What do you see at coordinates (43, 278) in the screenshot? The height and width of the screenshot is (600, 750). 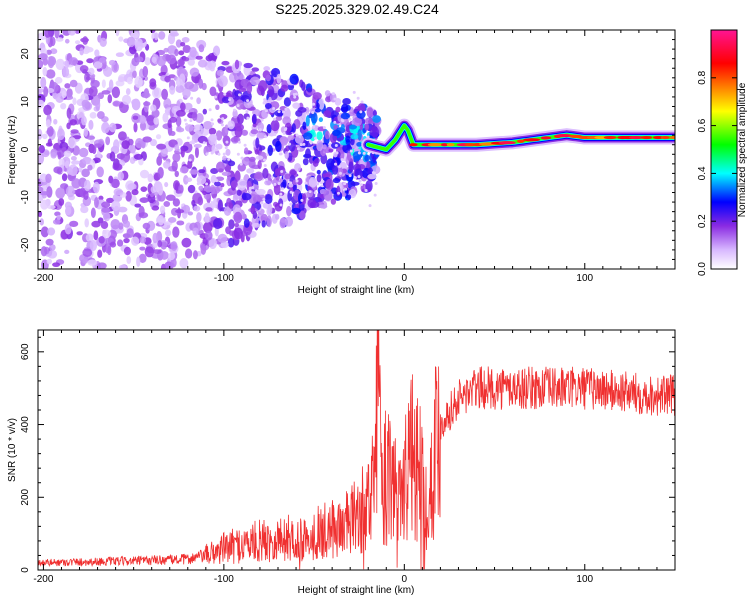 I see `spectrogram-x-tick-label: -200` at bounding box center [43, 278].